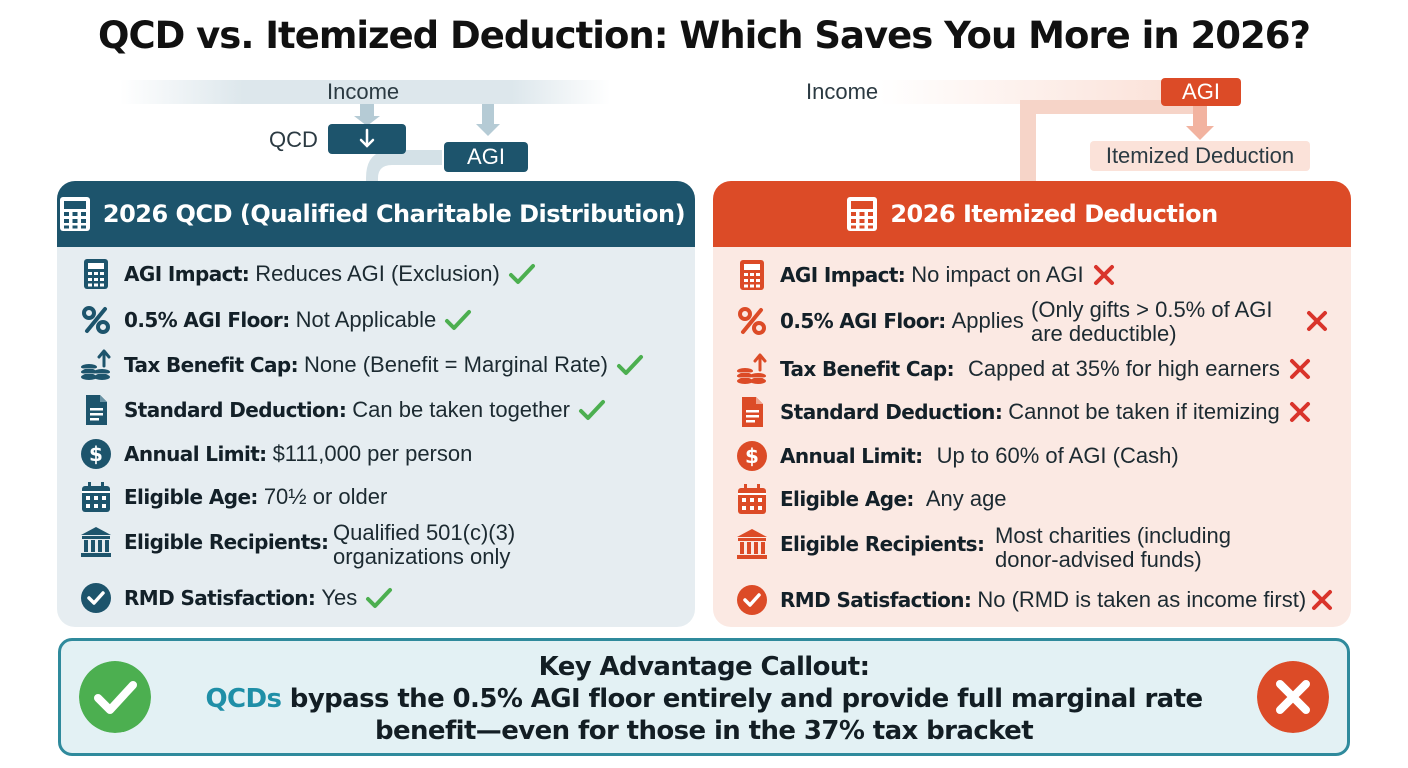  I want to click on row-value: Reduces AGI (Exclusion), so click(377, 273).